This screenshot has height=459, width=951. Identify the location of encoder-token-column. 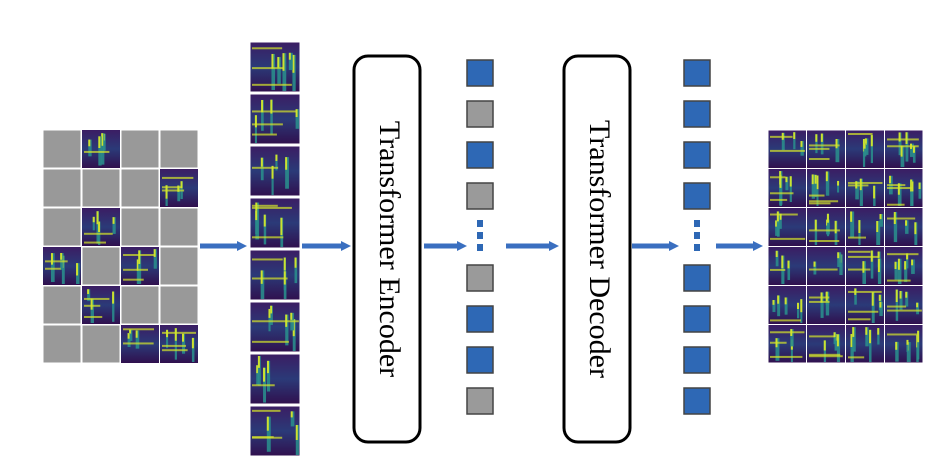
(480, 237).